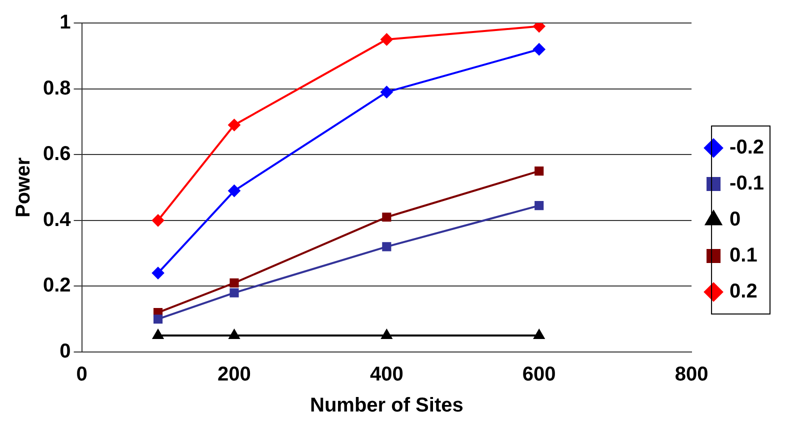 The image size is (788, 430). Describe the element at coordinates (387, 375) in the screenshot. I see `x-tick-label: 400` at that location.